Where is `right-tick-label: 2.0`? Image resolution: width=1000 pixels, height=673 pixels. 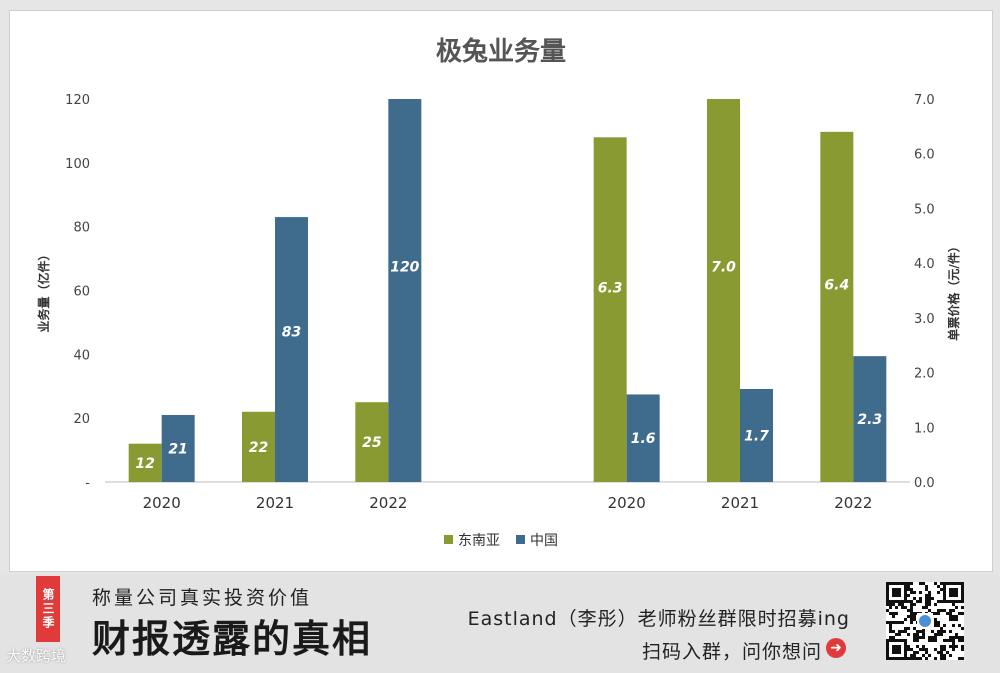
right-tick-label: 2.0 is located at coordinates (924, 374).